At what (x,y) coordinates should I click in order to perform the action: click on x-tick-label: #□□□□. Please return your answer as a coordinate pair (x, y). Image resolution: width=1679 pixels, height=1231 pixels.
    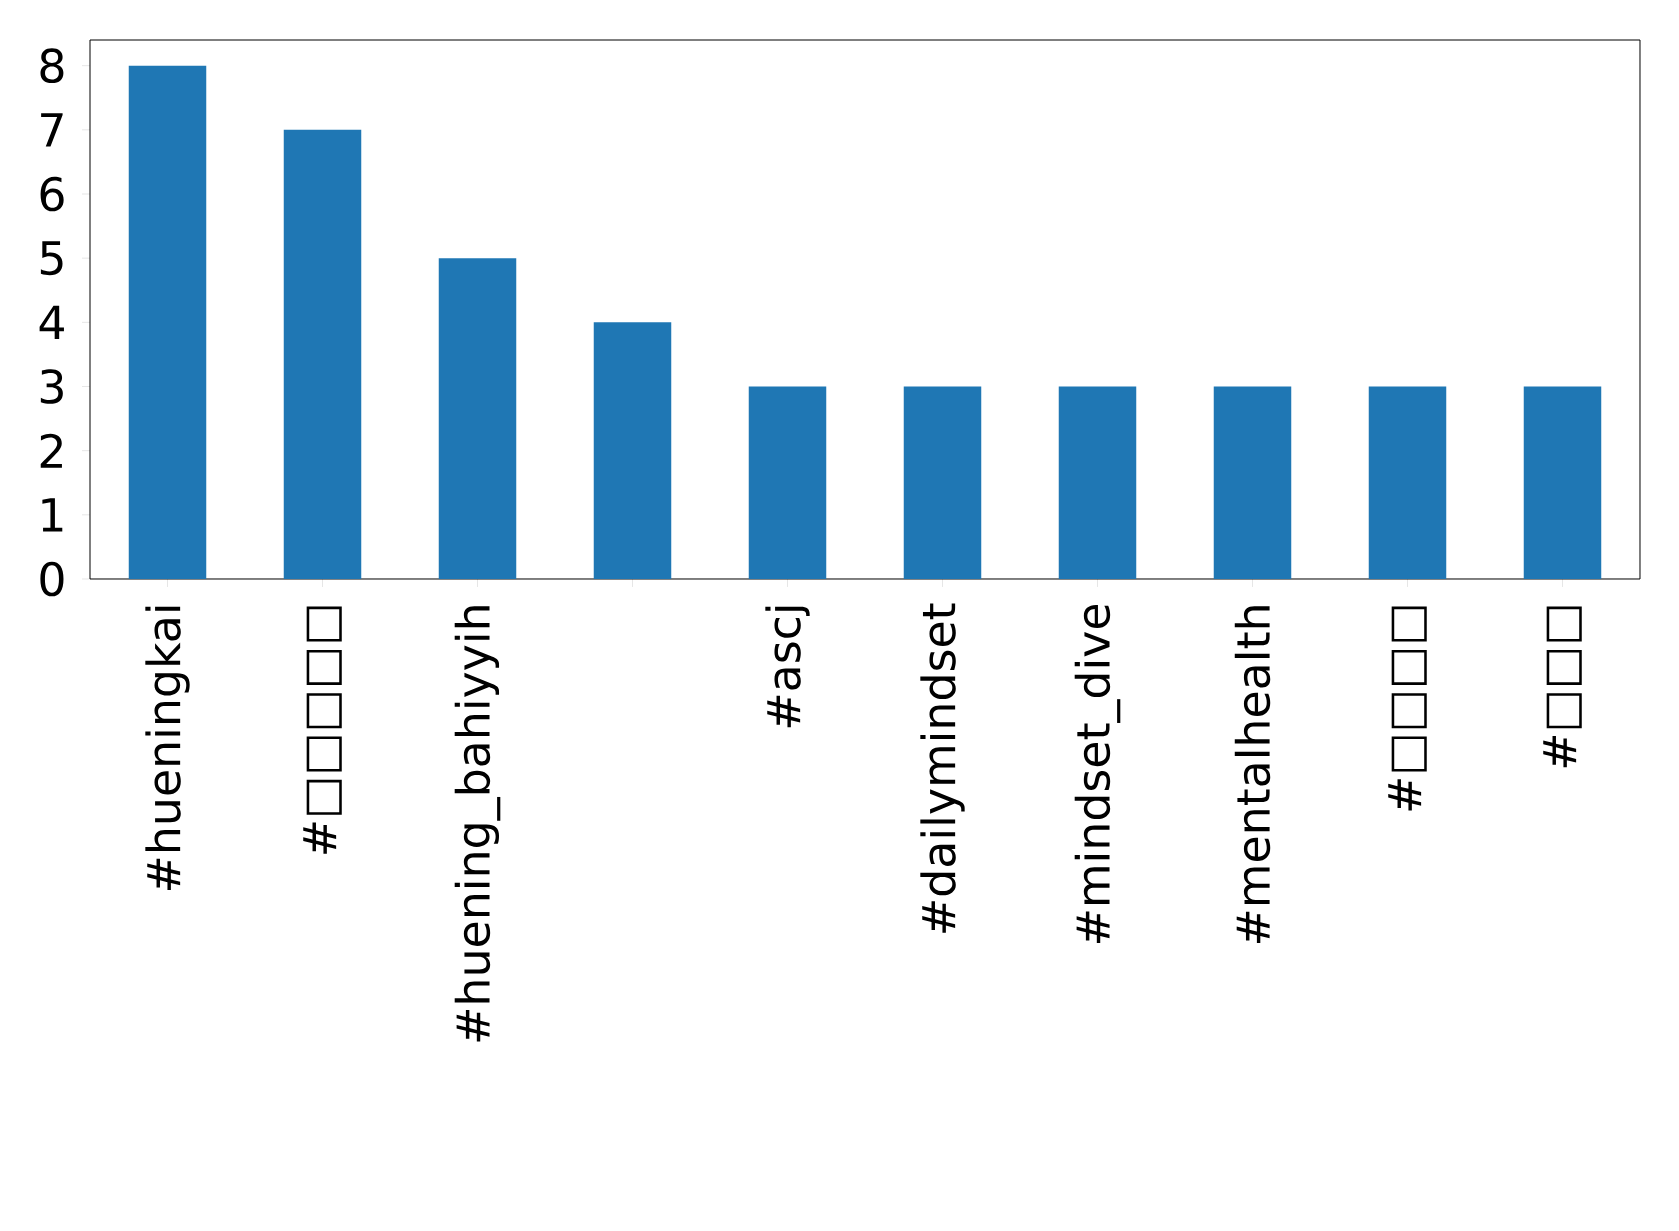
    Looking at the image, I should click on (1407, 708).